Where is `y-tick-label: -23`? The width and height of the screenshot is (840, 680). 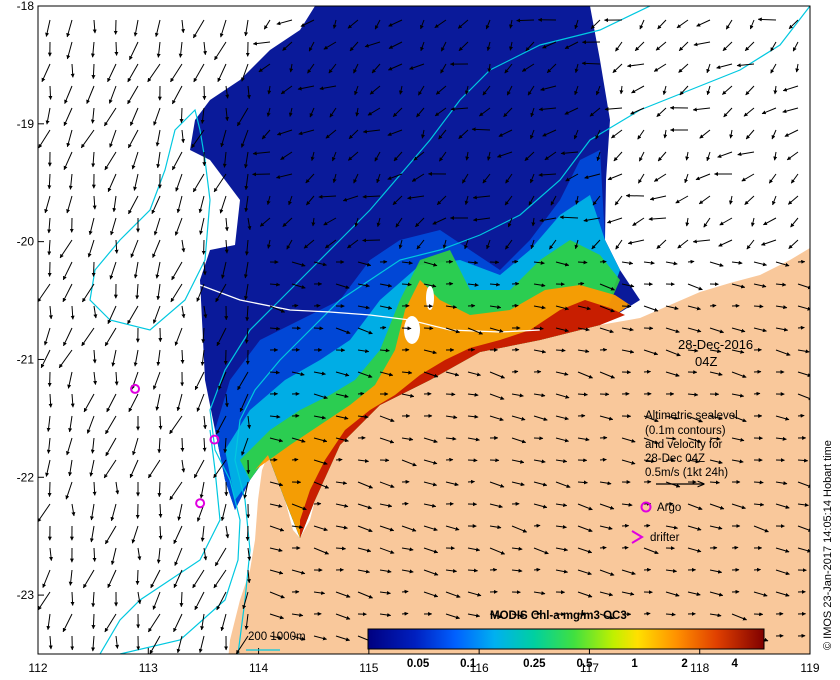
y-tick-label: -23 is located at coordinates (26, 595).